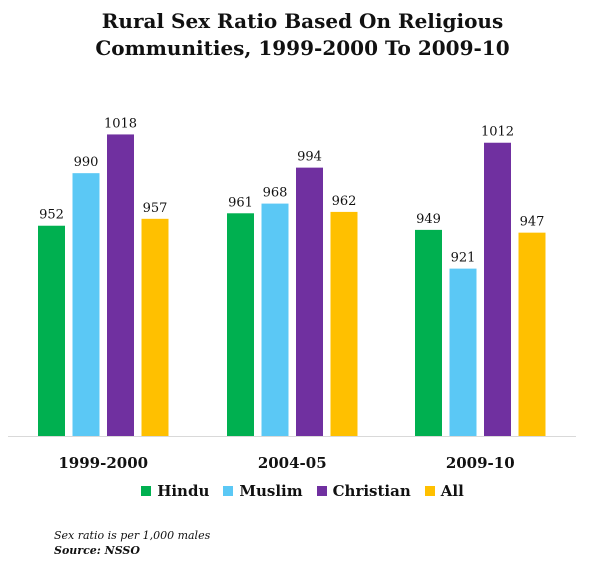  I want to click on x-tick-label-2004-05: 2004-05, so click(292, 463).